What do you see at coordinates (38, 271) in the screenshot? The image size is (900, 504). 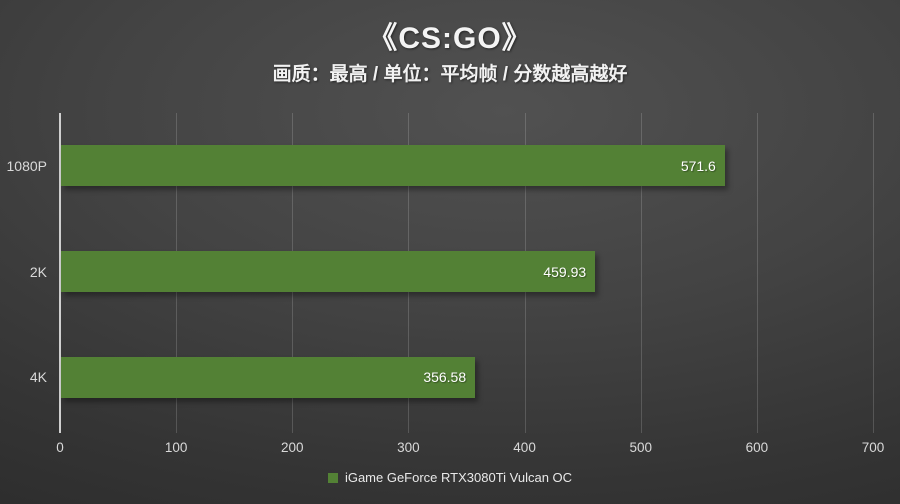 I see `category-label: 2K` at bounding box center [38, 271].